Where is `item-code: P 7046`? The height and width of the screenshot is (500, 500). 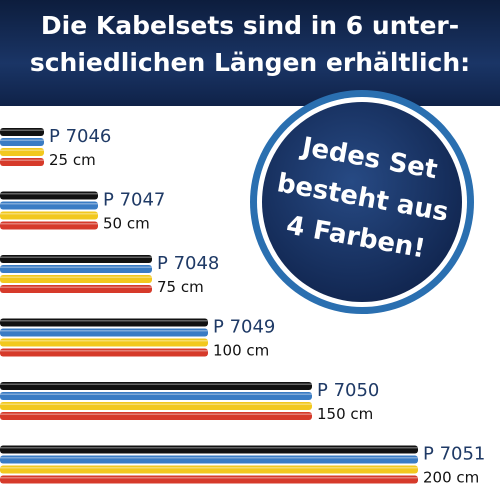
item-code: P 7046 is located at coordinates (80, 136).